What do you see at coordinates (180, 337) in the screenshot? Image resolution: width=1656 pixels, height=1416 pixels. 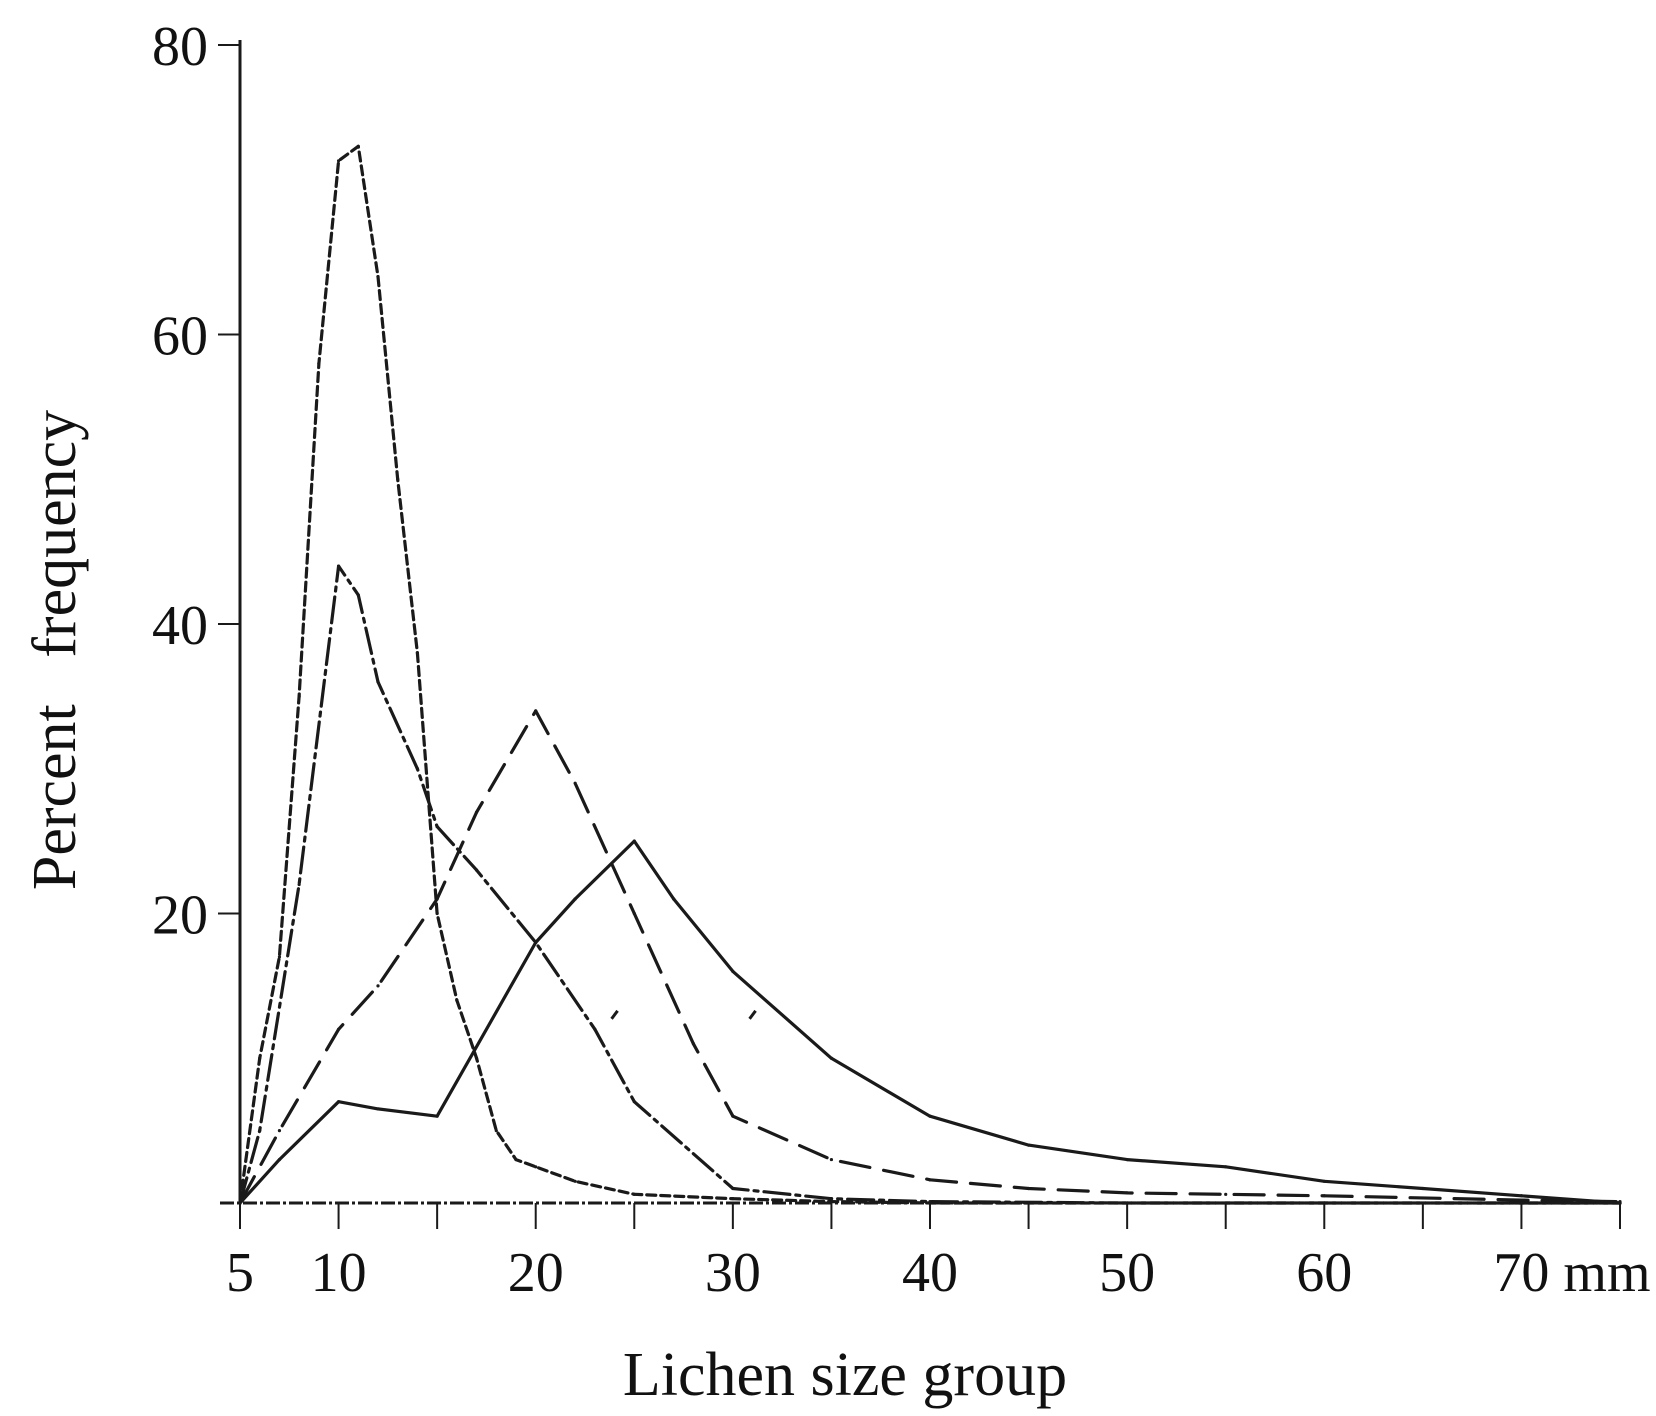 I see `y-tick-label: 60` at bounding box center [180, 337].